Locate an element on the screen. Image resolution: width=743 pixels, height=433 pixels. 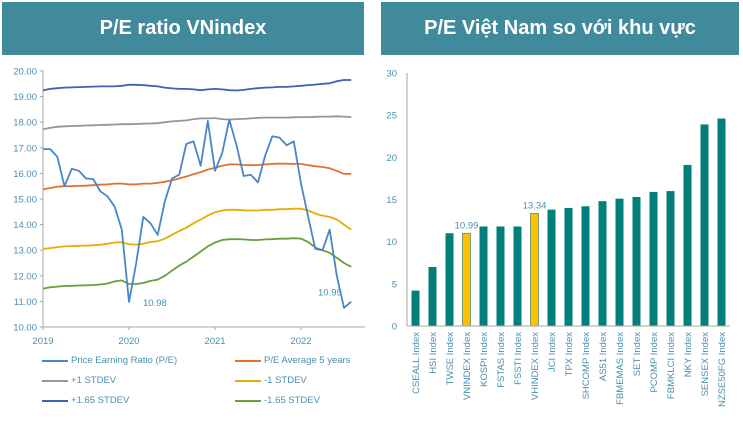
bar-cseall-index is located at coordinates (415, 308).